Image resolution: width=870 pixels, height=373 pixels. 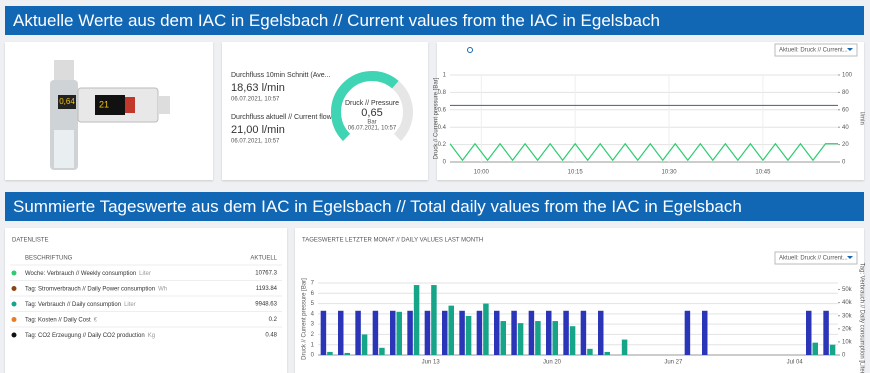 I want to click on line-series, so click(x=643, y=152).